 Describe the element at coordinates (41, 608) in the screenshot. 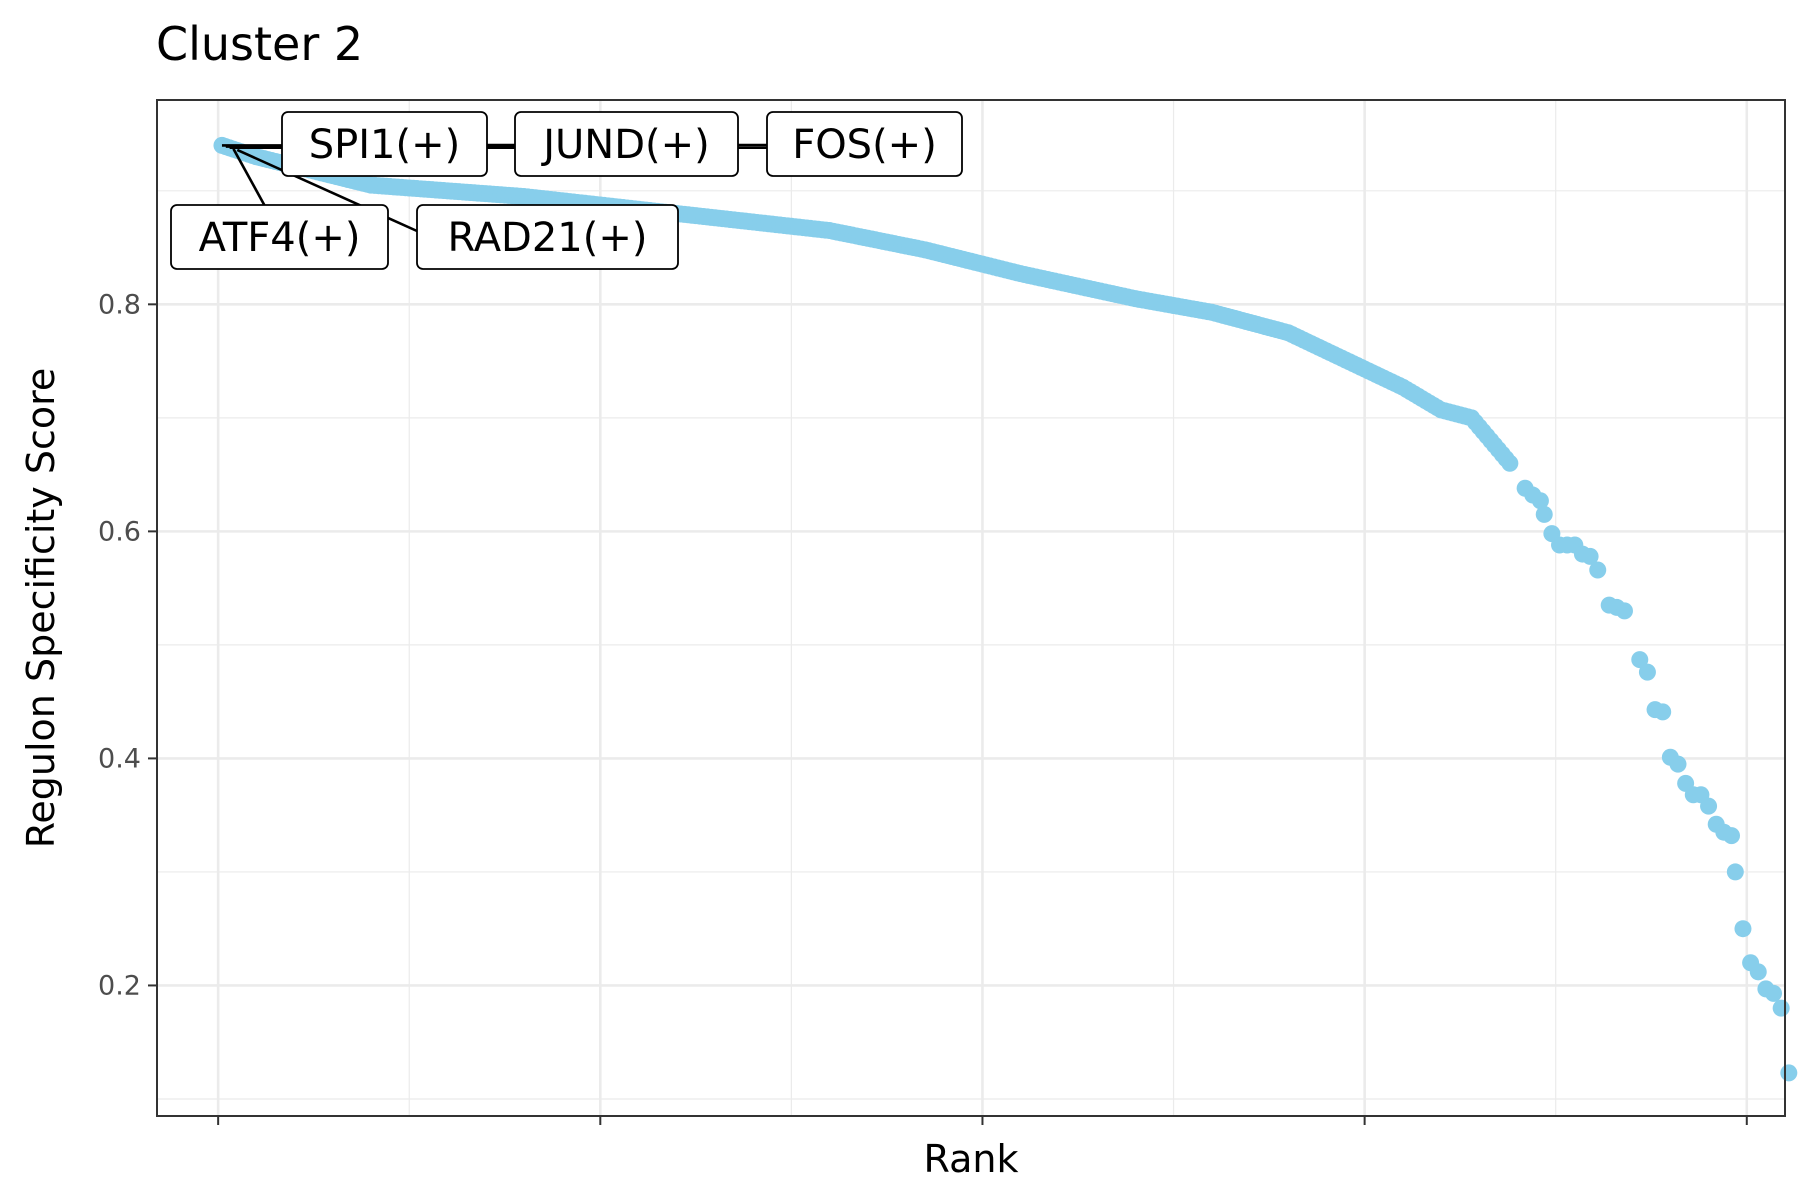

I see `y-axis-title: Regulon Specificity Score` at that location.